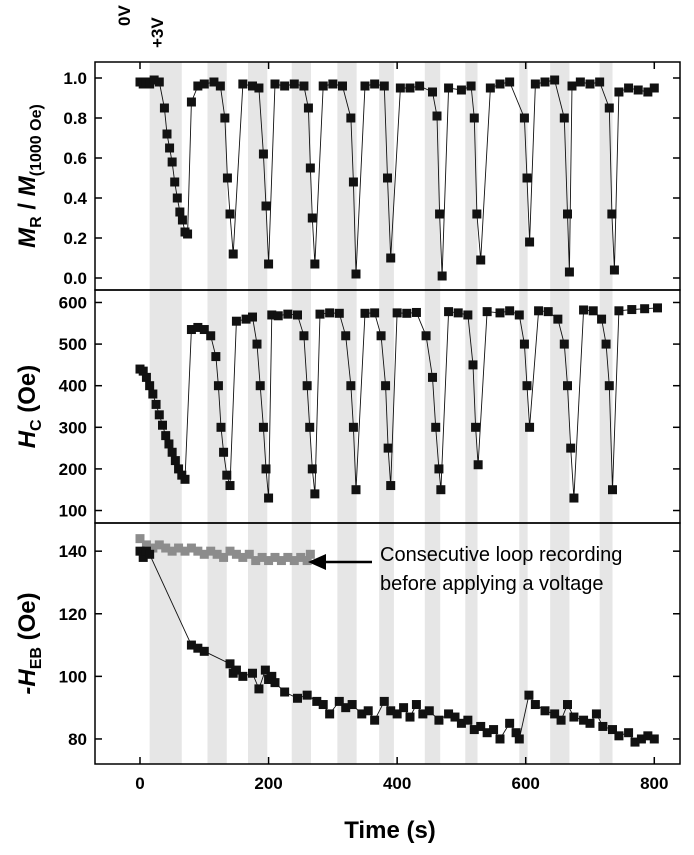 This screenshot has width=694, height=855. What do you see at coordinates (139, 783) in the screenshot?
I see `x-tick-label-0: 0` at bounding box center [139, 783].